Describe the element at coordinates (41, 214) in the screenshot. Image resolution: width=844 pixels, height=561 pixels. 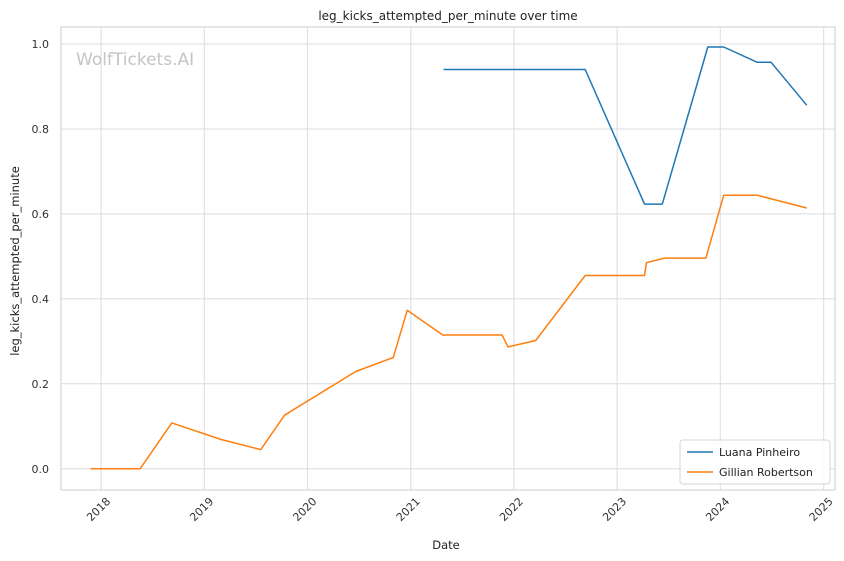
I see `y-tick-label: 0.6` at that location.